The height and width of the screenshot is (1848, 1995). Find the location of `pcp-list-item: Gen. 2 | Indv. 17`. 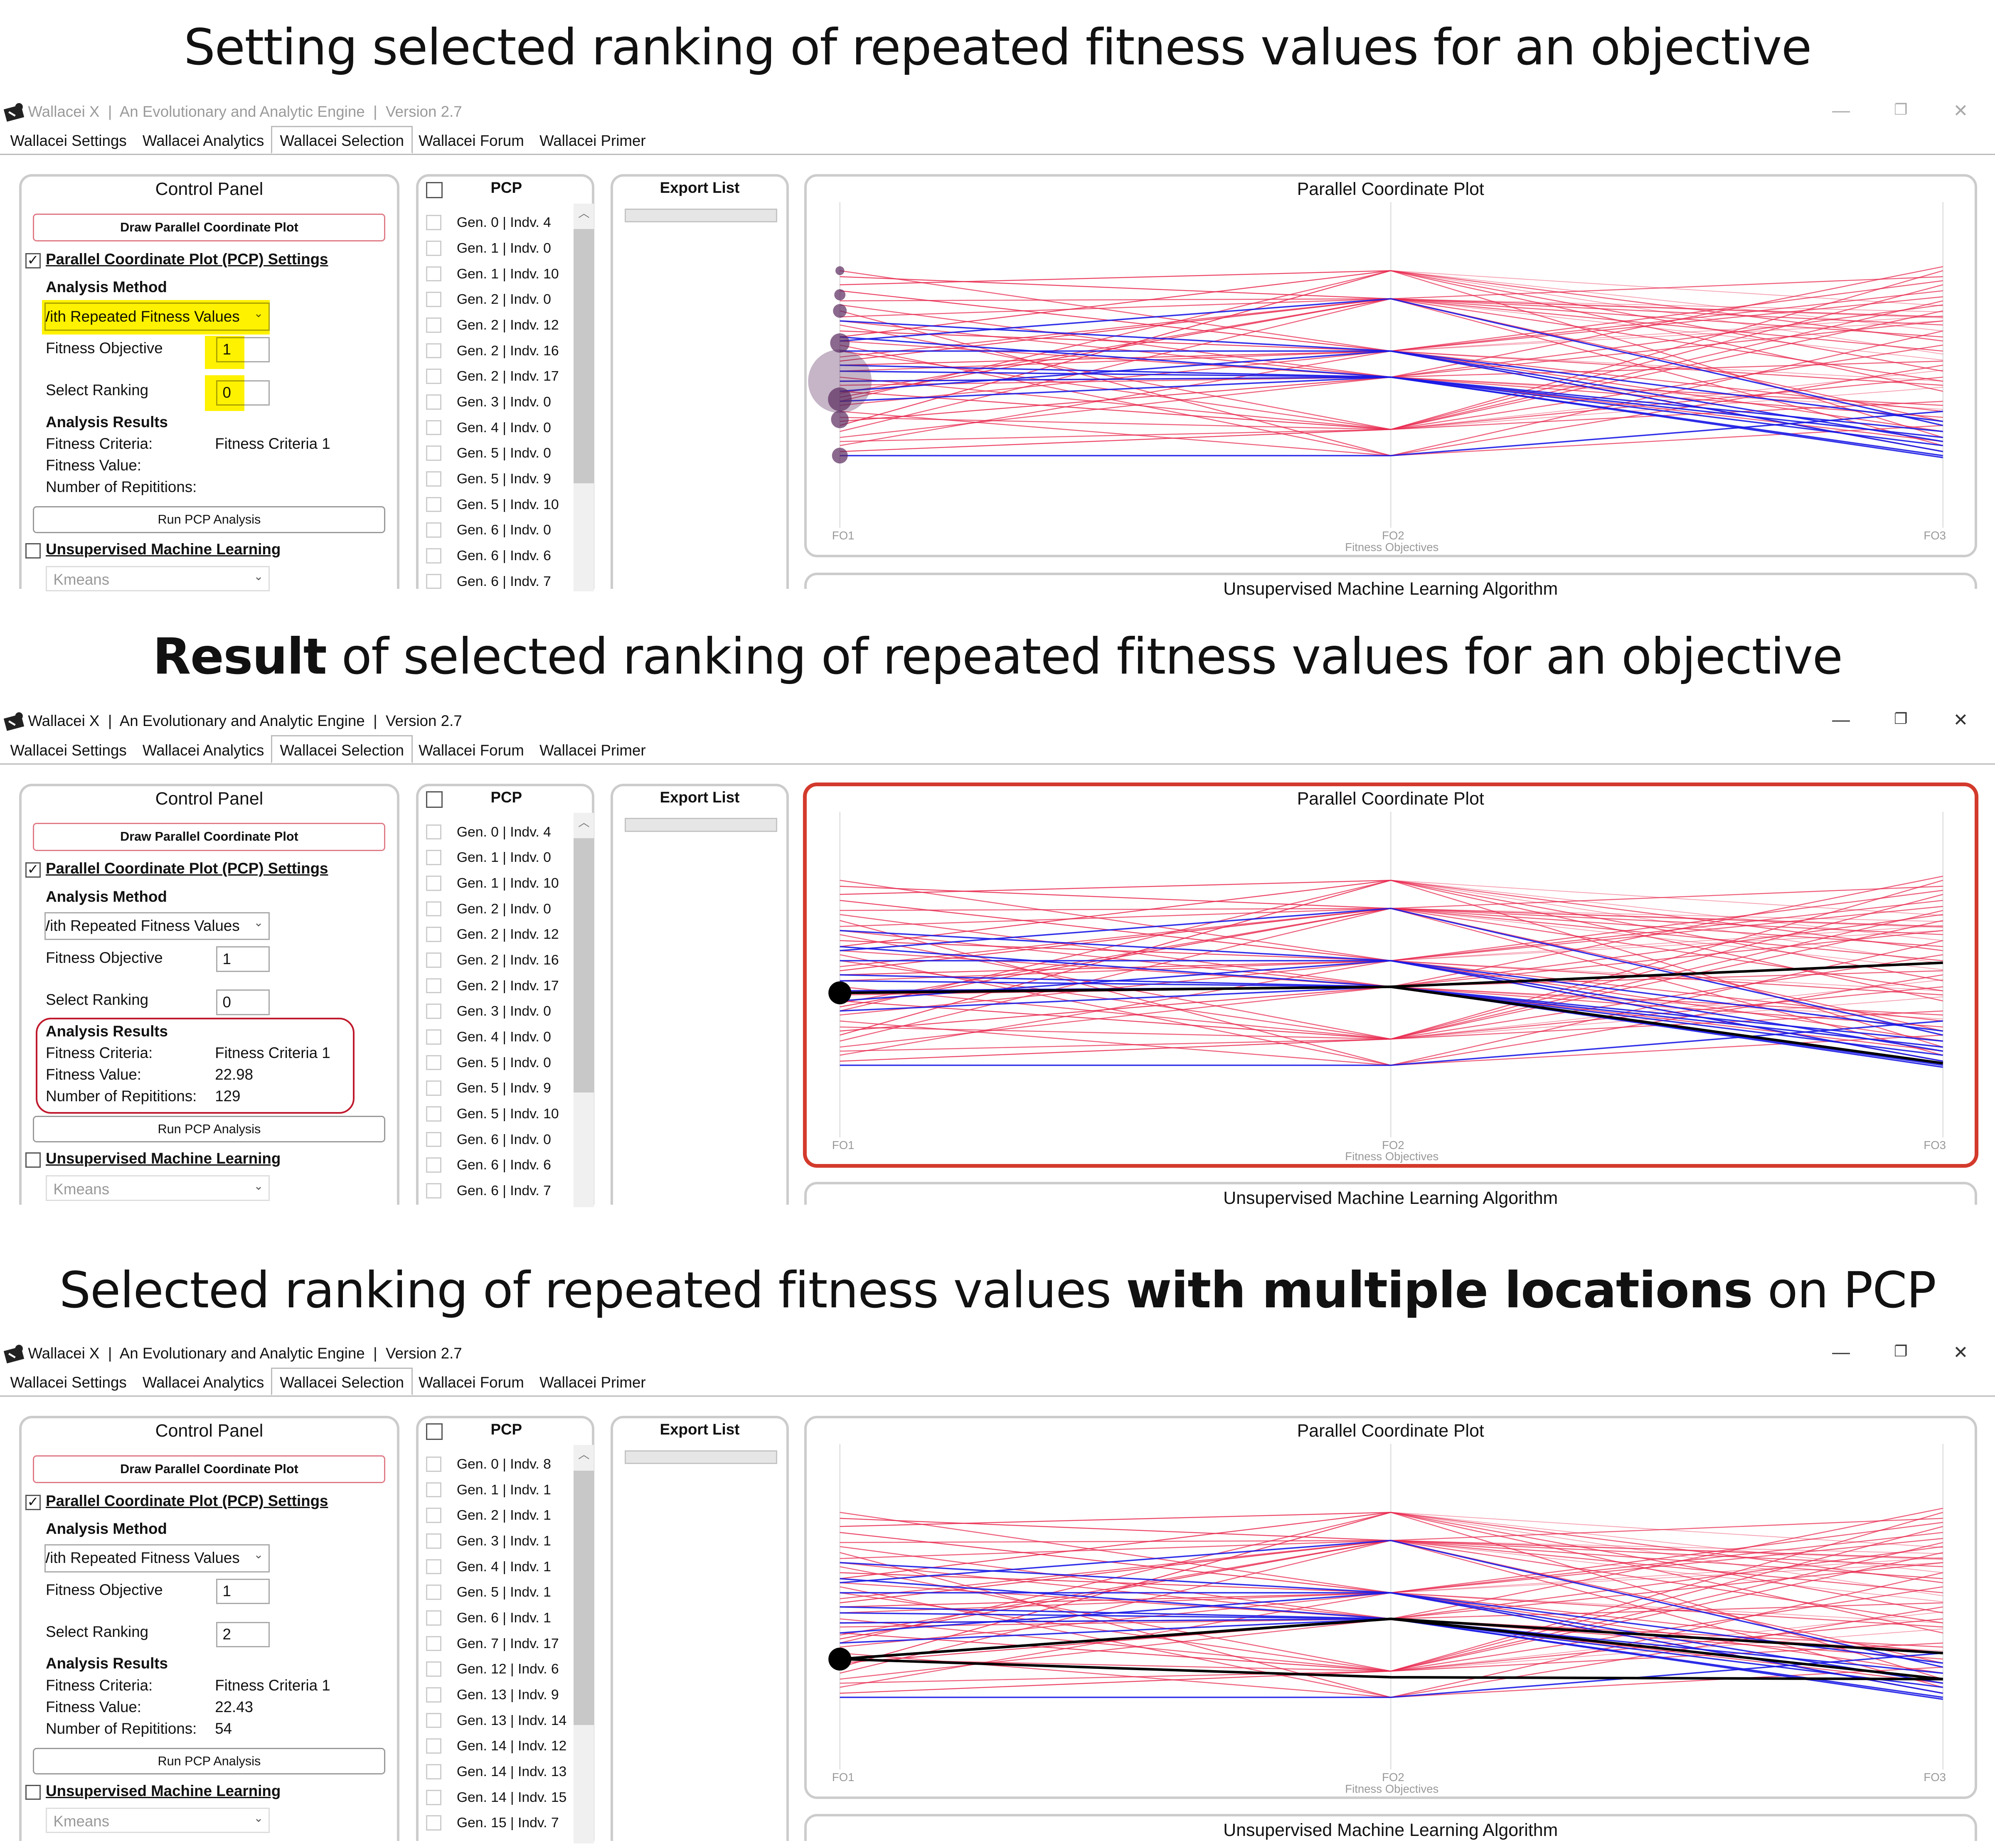

pcp-list-item: Gen. 2 | Indv. 17 is located at coordinates (495, 377).